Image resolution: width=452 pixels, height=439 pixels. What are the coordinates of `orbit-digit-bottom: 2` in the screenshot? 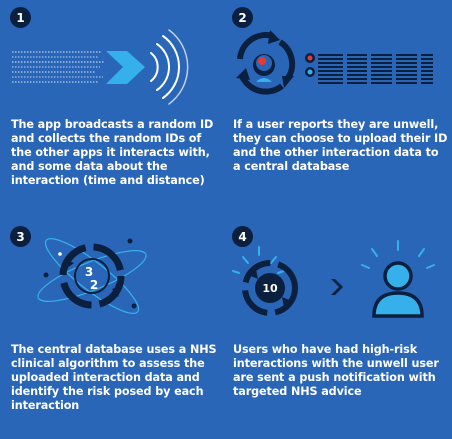 It's located at (94, 285).